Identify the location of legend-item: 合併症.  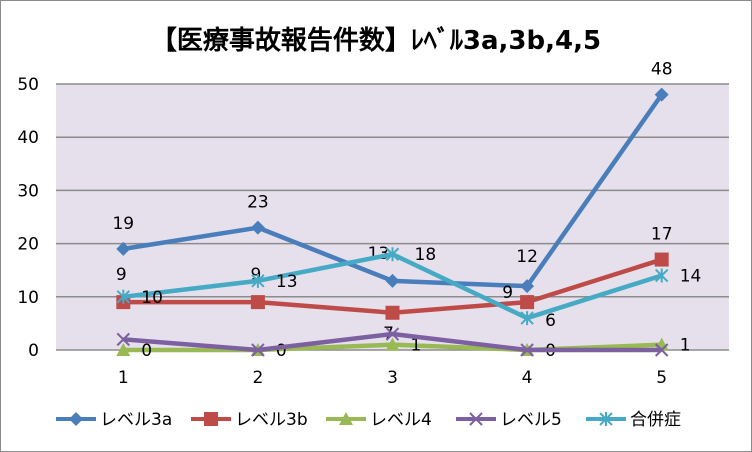
(633, 420).